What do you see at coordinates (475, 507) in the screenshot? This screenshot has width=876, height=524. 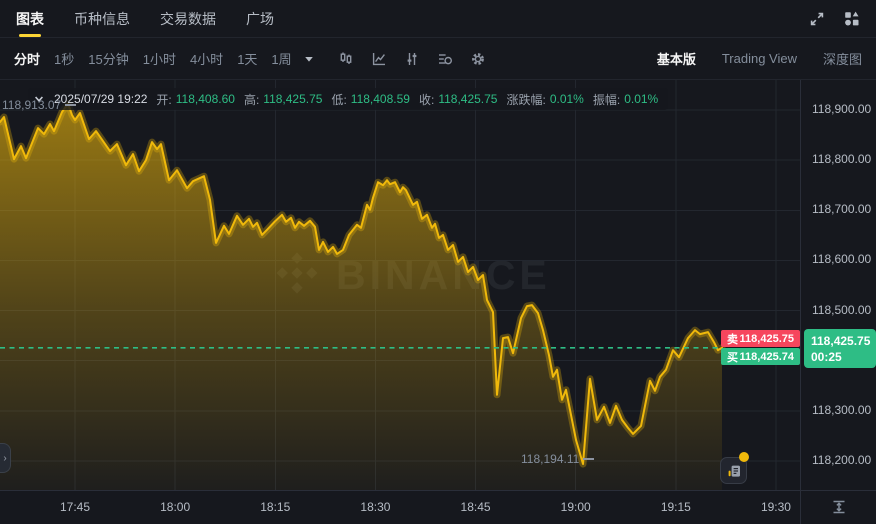 I see `time-tick-label: 18:45` at bounding box center [475, 507].